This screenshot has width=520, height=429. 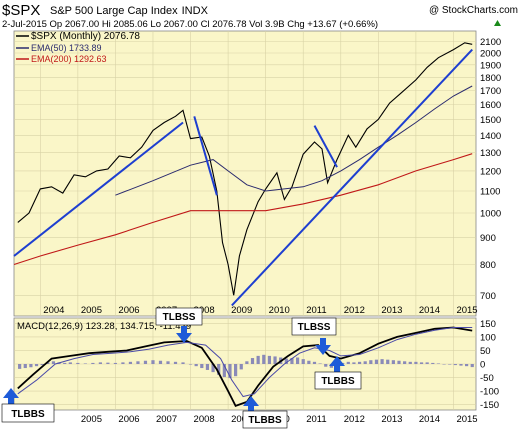 I want to click on macd-histogram, so click(x=246, y=366).